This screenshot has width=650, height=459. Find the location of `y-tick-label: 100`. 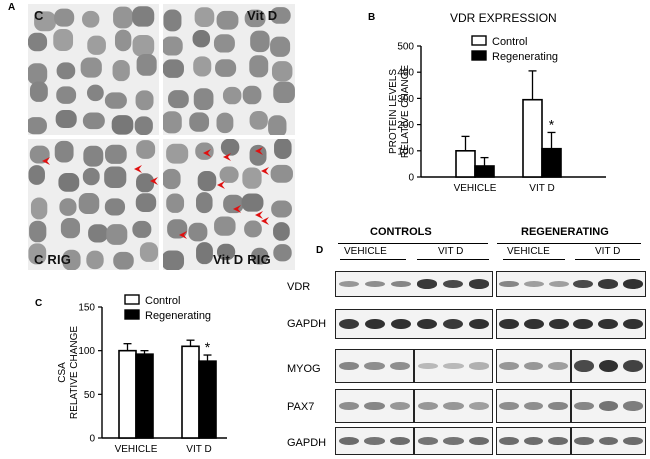

y-tick-label: 100 is located at coordinates (405, 151).